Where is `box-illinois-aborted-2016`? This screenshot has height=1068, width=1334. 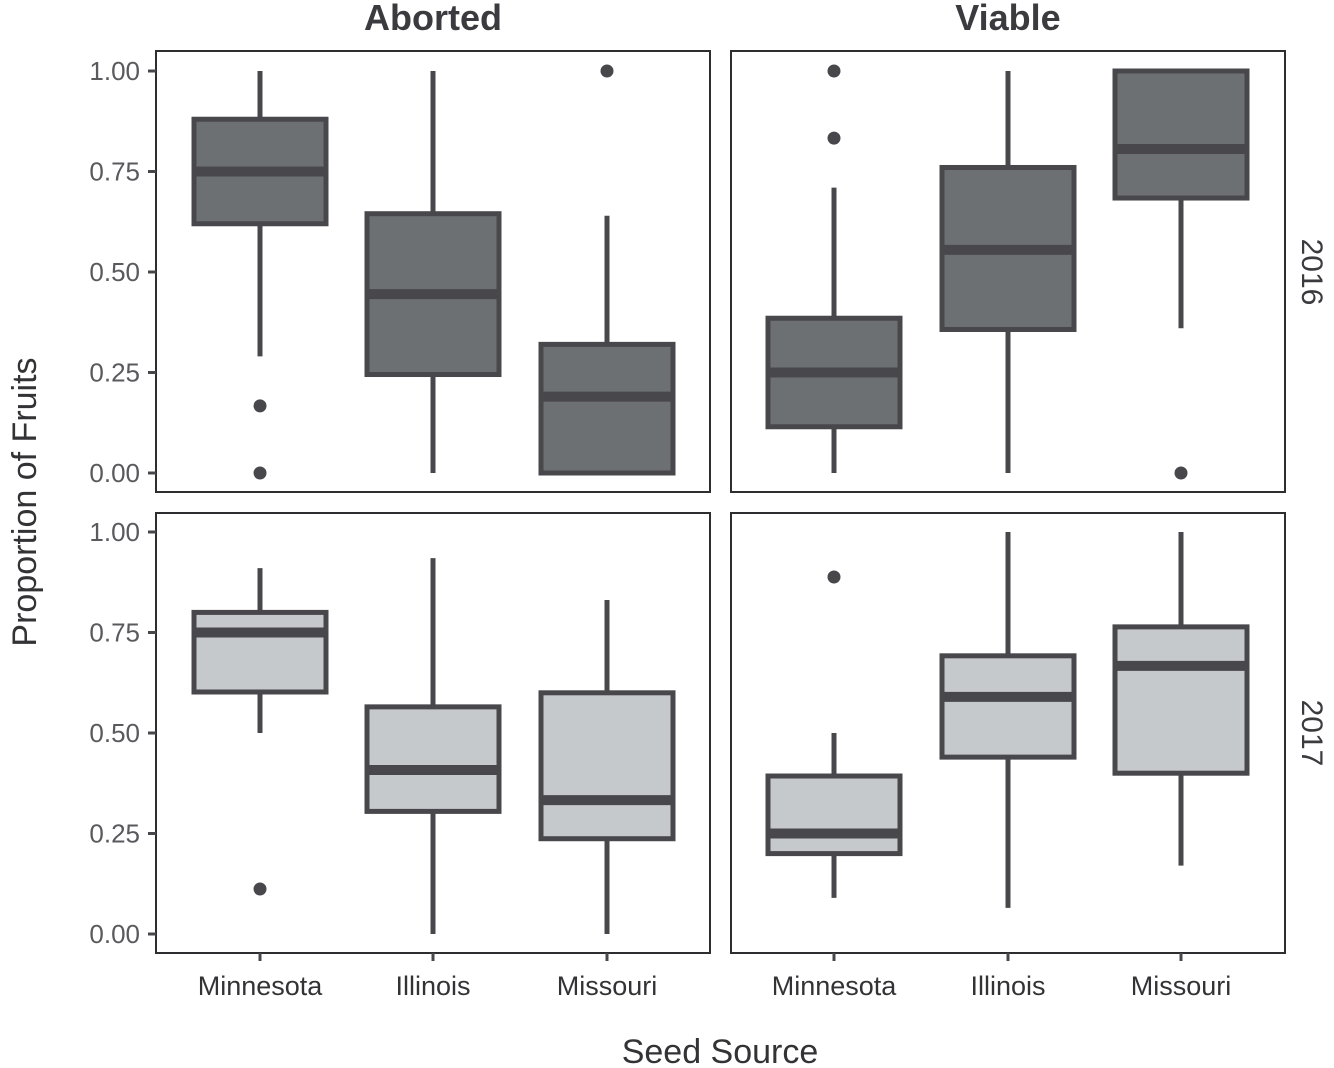 box-illinois-aborted-2016 is located at coordinates (433, 272).